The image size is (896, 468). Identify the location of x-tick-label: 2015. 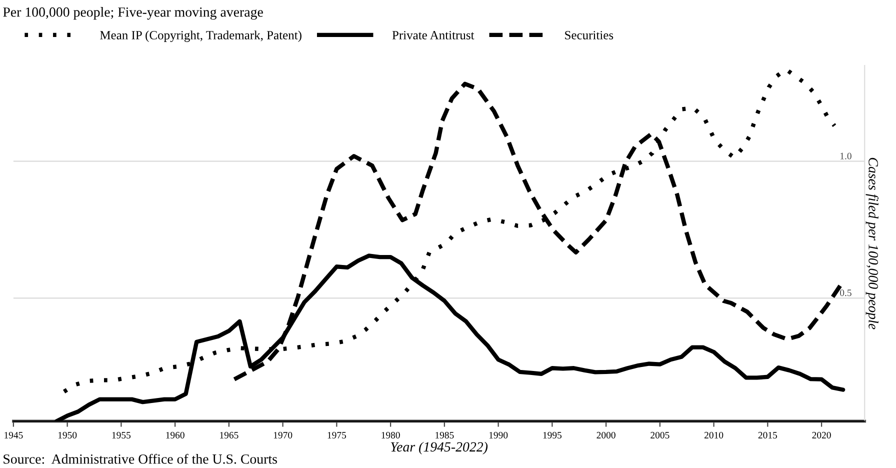
(768, 435).